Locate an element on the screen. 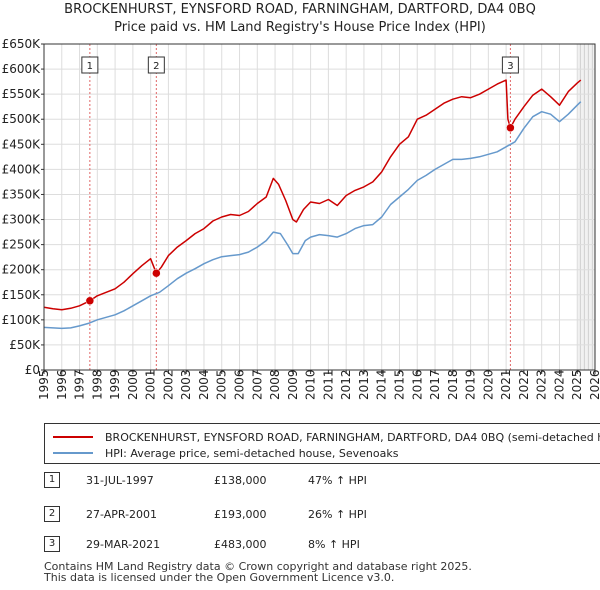 This screenshot has height=590, width=600. sale-date: 29-MAR-2021 is located at coordinates (123, 544).